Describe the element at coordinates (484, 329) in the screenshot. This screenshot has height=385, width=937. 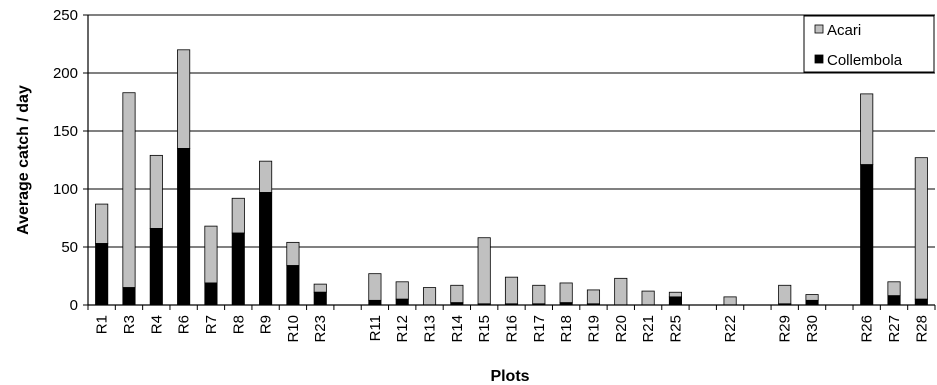
I see `x-tick-label: R15` at that location.